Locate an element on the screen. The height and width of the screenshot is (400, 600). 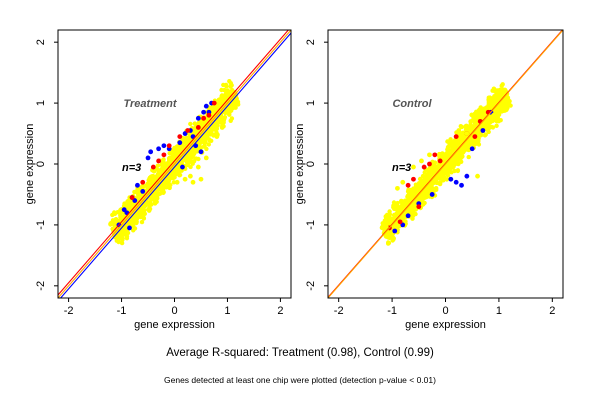
y-tick-label: -2 is located at coordinates (41, 286).